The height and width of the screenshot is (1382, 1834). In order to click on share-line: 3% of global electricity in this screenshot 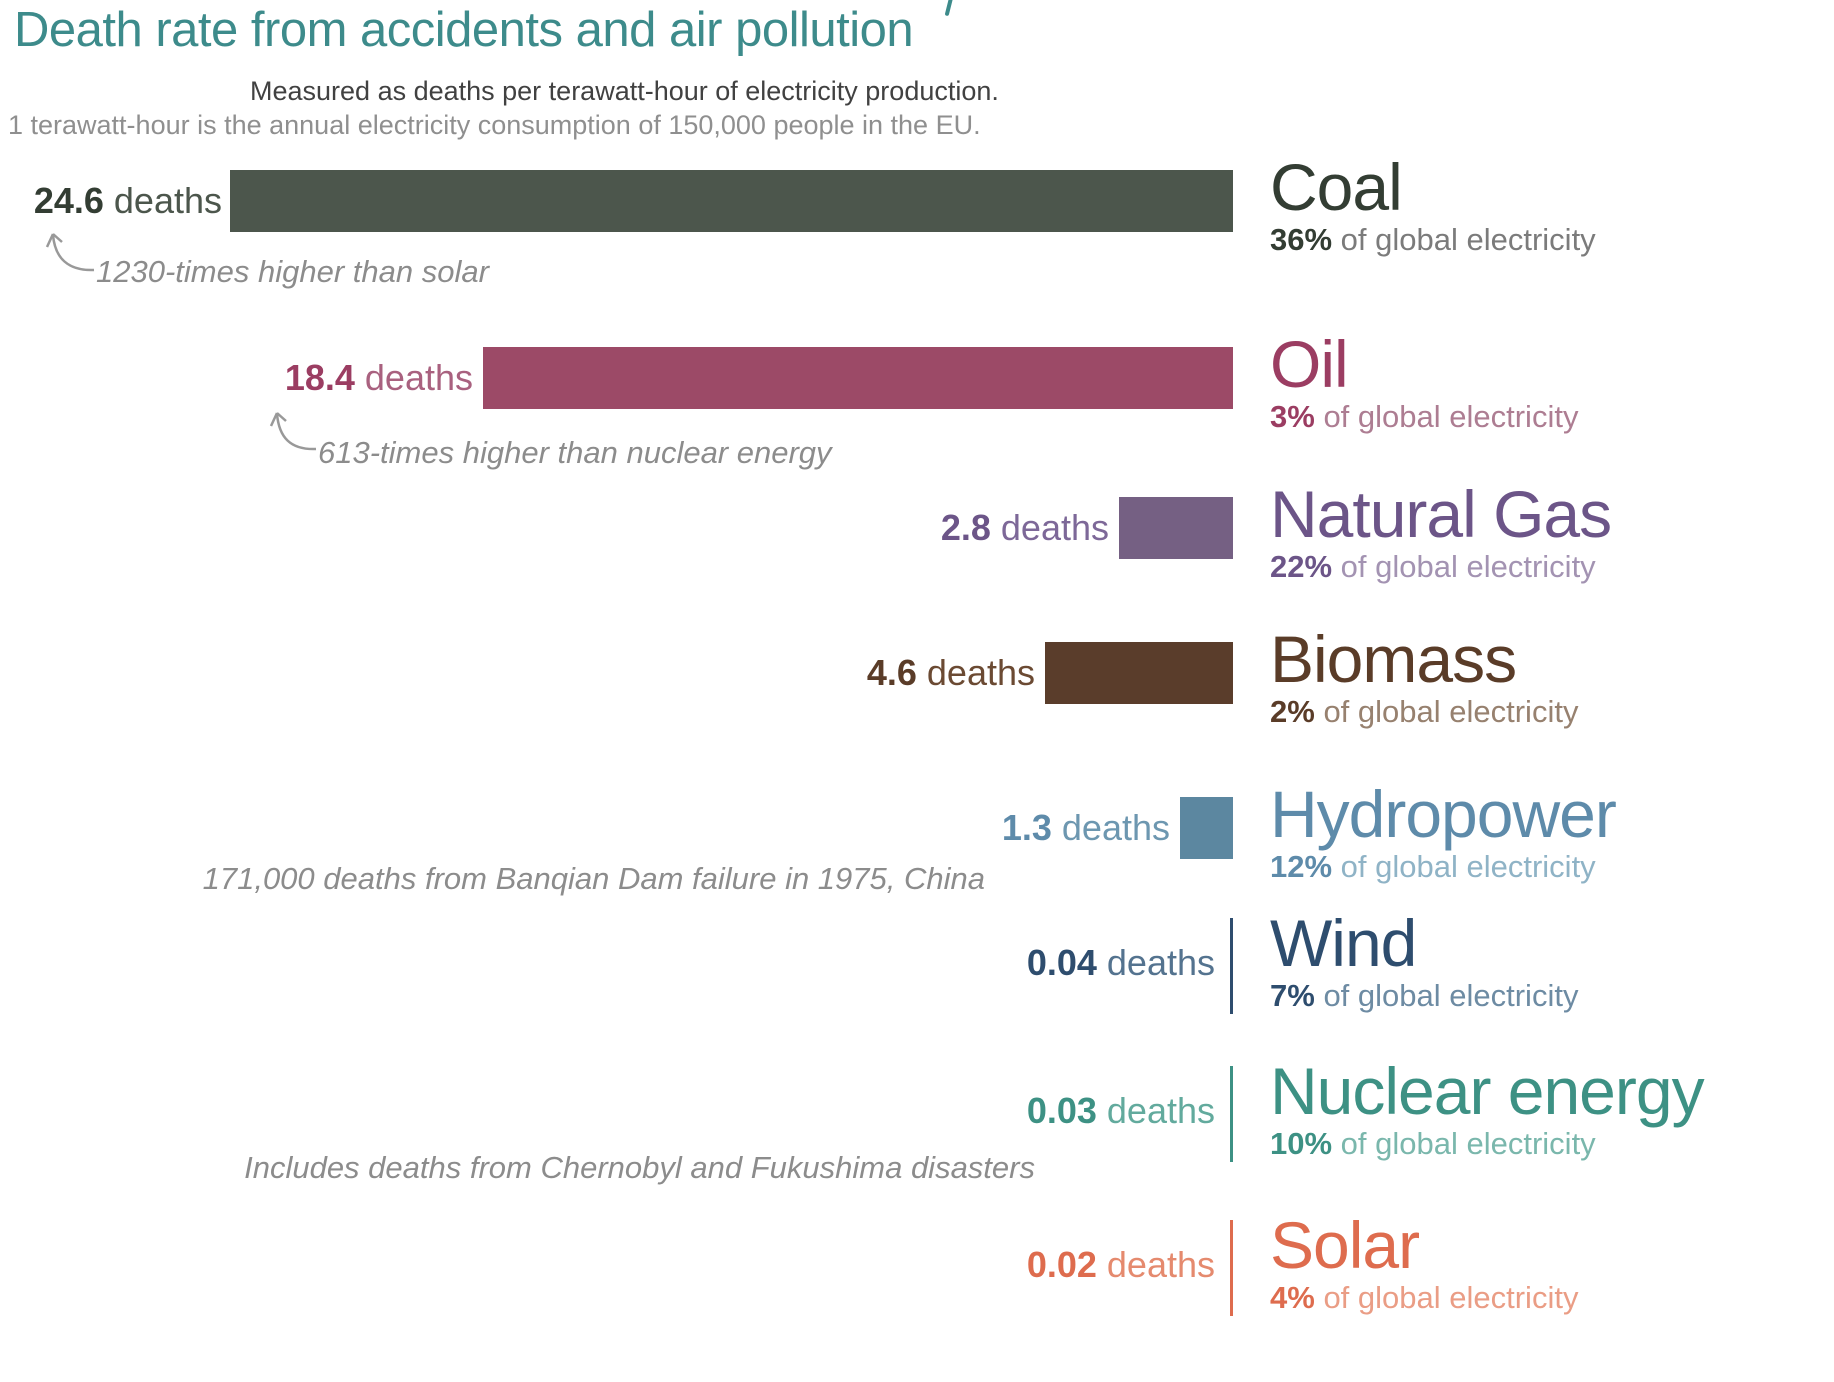, I will do `click(1424, 416)`.